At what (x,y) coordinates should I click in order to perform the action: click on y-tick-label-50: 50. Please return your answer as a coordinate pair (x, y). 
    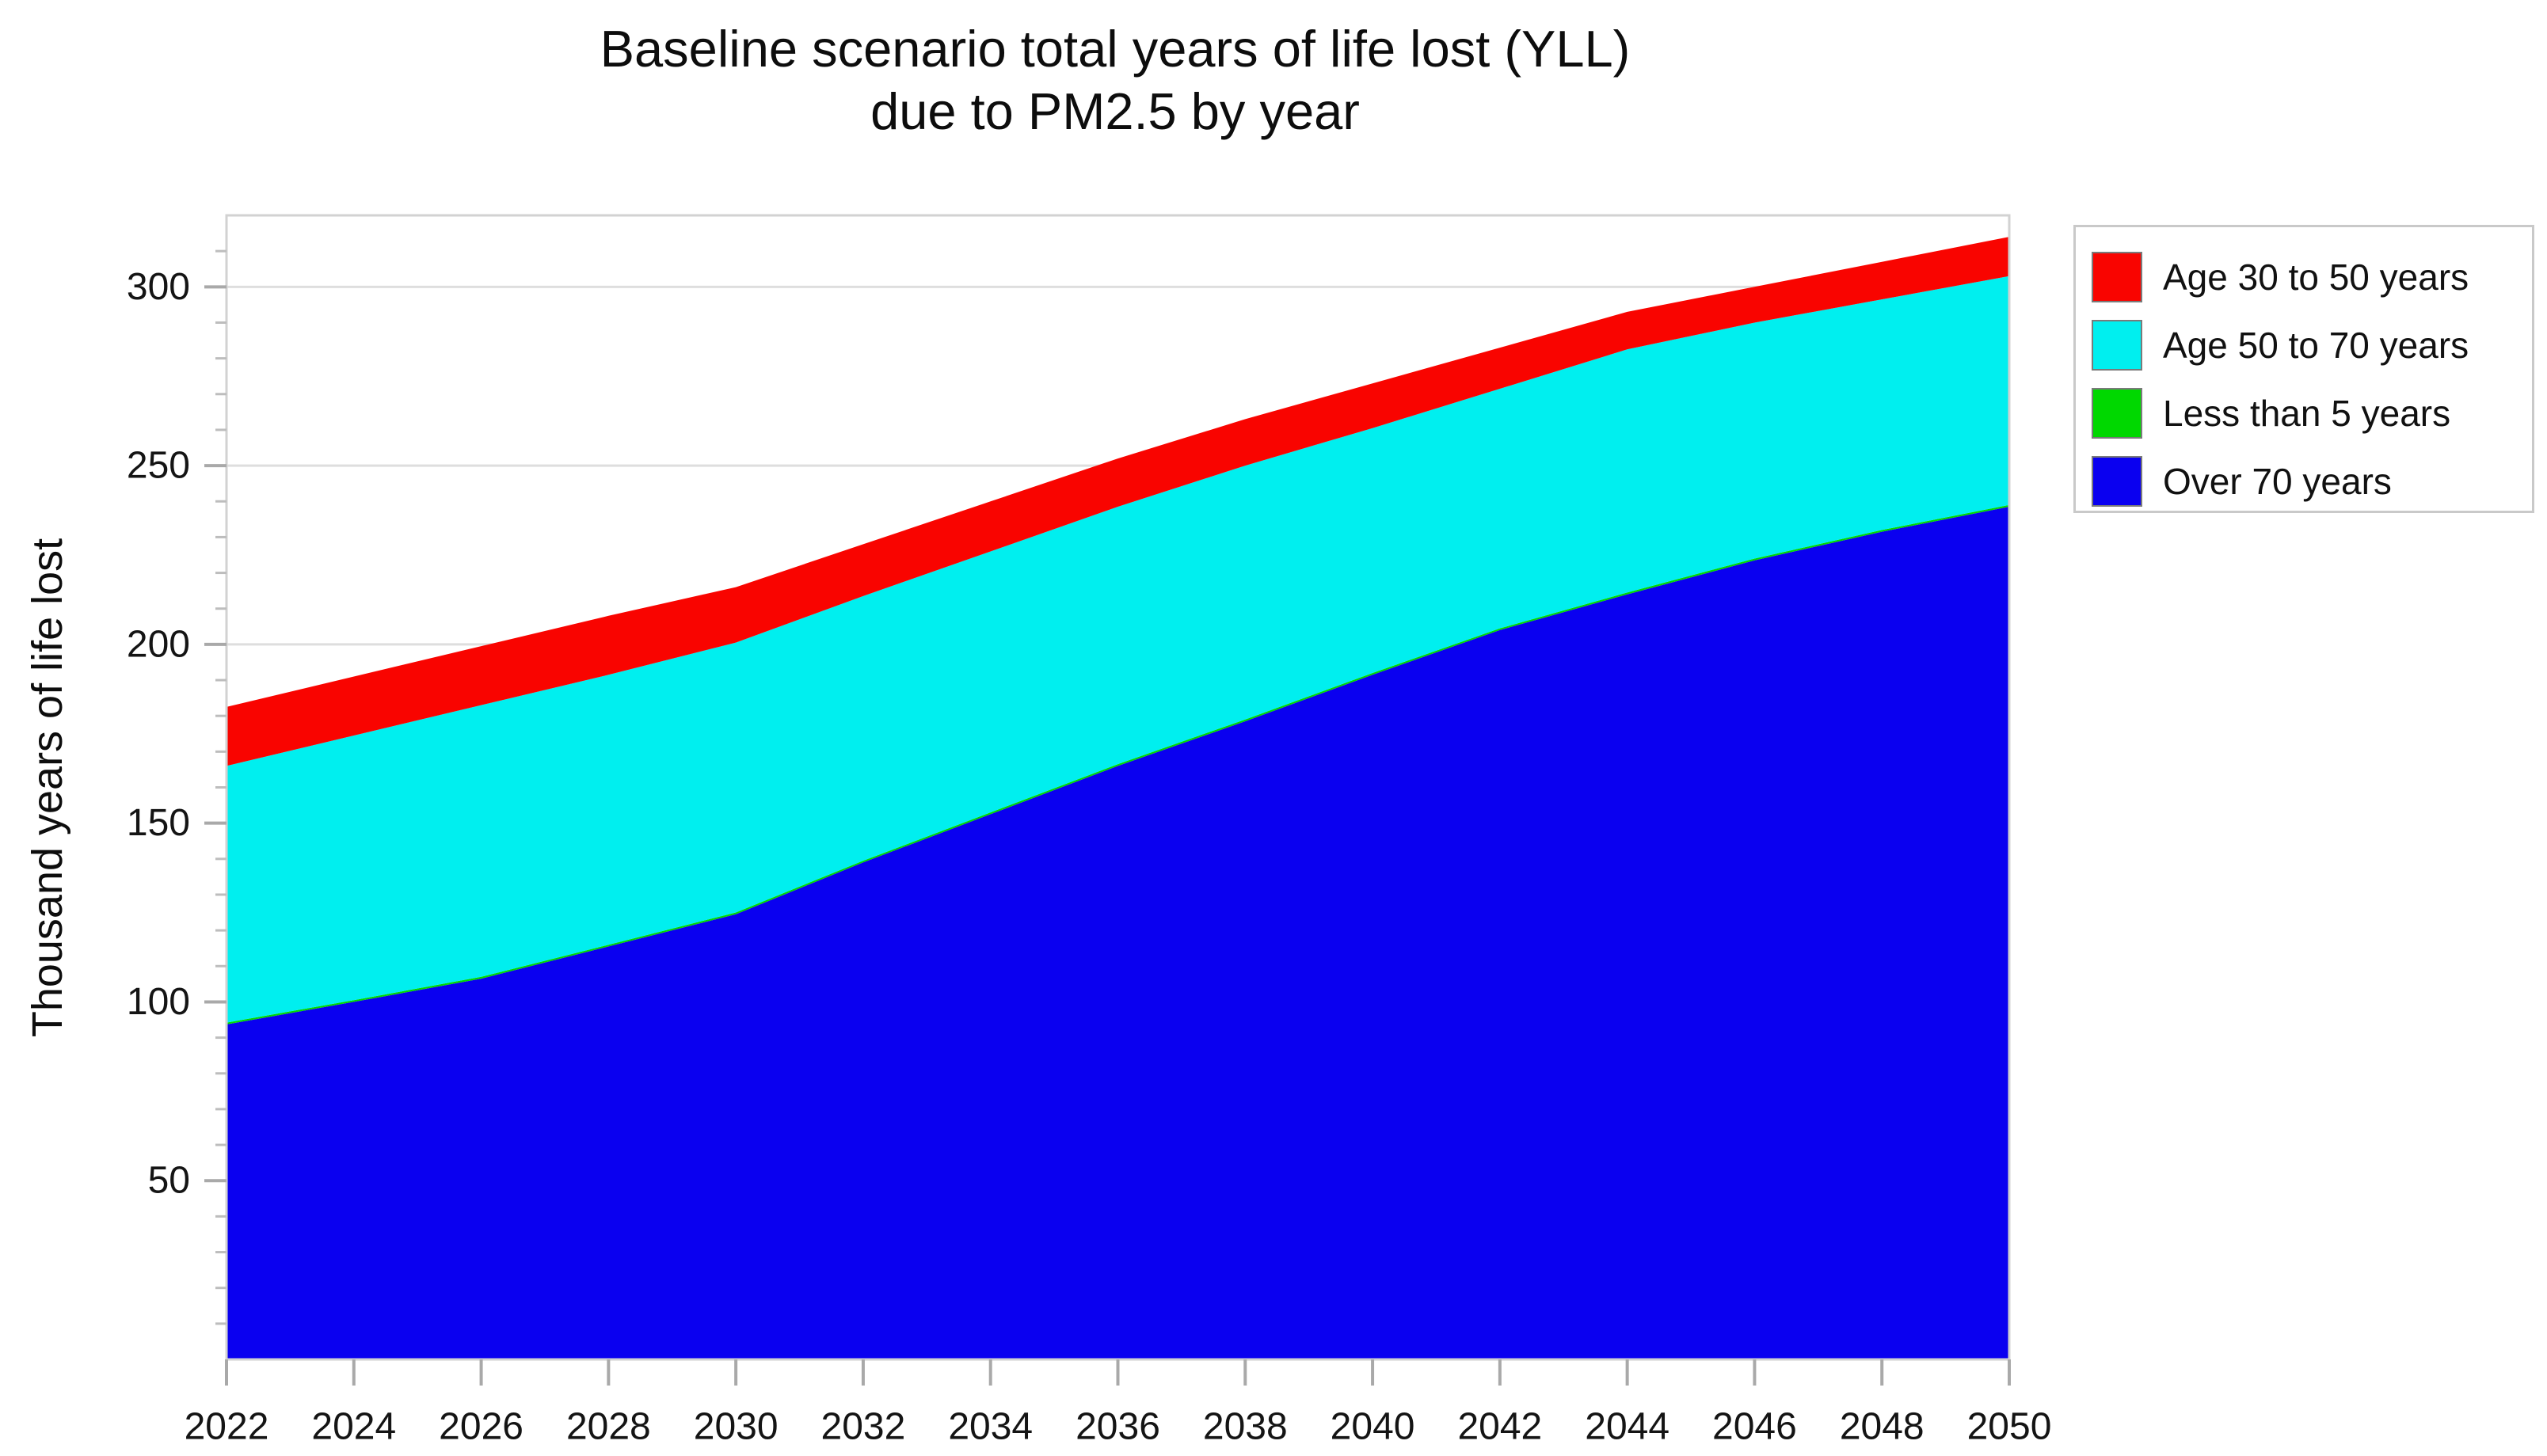
    Looking at the image, I should click on (169, 1181).